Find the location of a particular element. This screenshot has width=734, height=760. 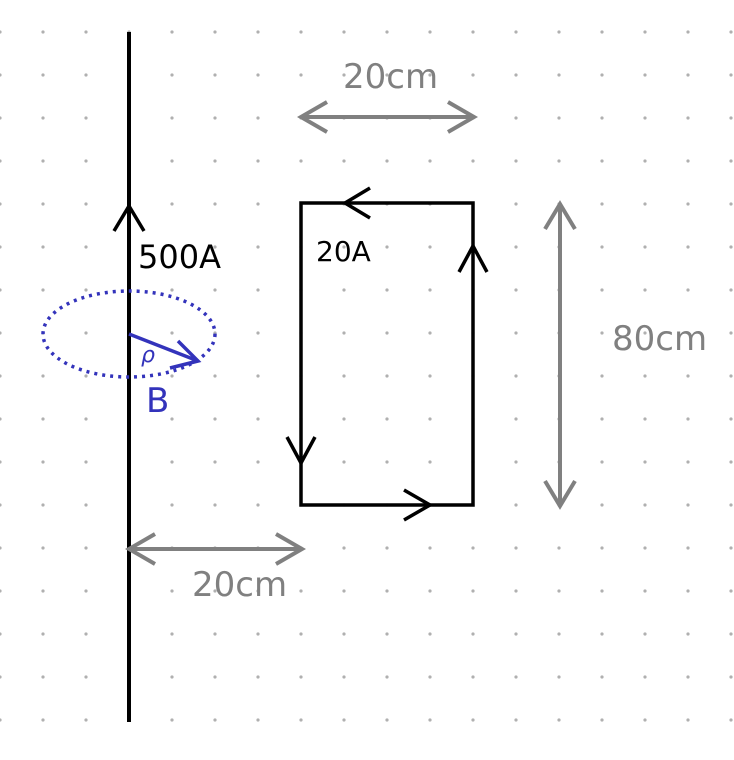

top-width-label: 20cm is located at coordinates (390, 77).